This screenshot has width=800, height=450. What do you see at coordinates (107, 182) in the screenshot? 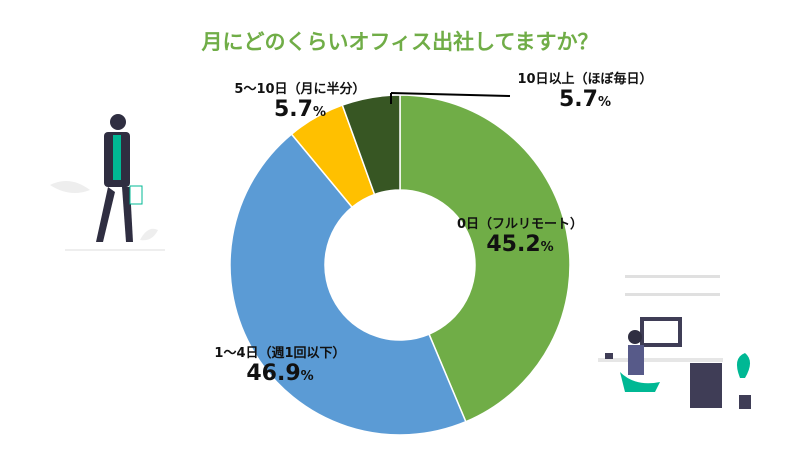
I see `person-walking-illustration` at bounding box center [107, 182].